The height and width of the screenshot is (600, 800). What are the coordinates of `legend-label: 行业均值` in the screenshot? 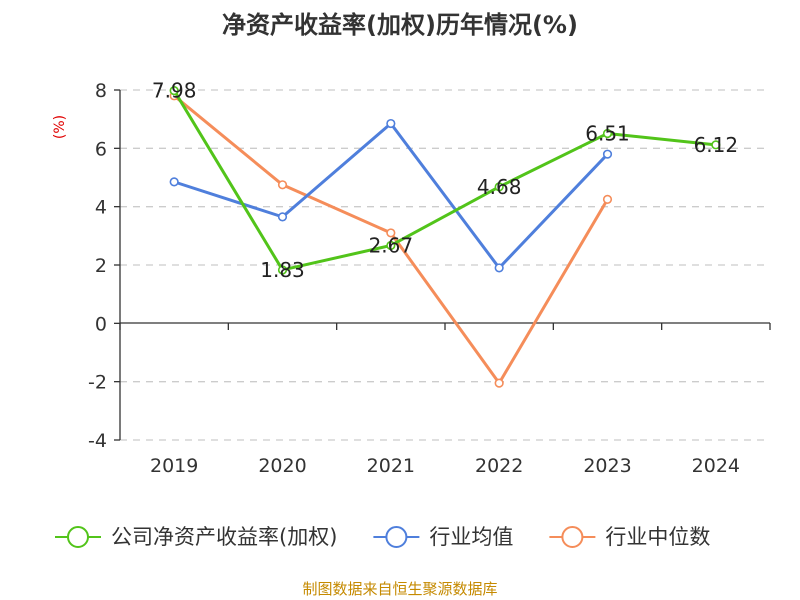 It's located at (471, 537).